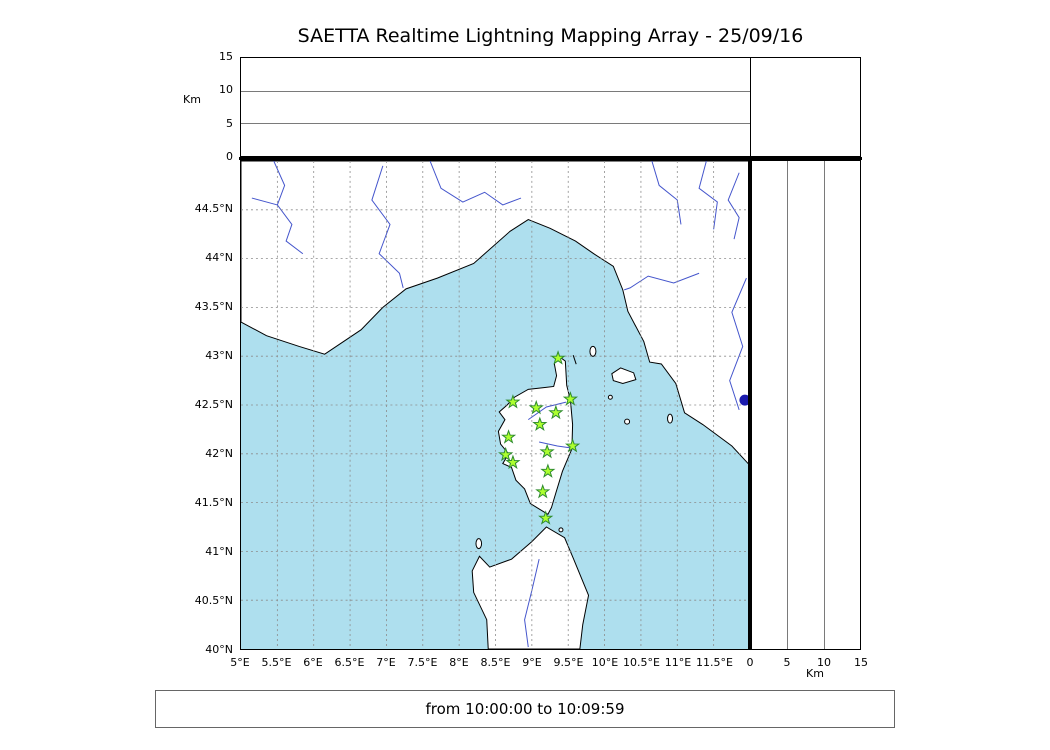  I want to click on longitude-tick-label: 6°E, so click(313, 662).